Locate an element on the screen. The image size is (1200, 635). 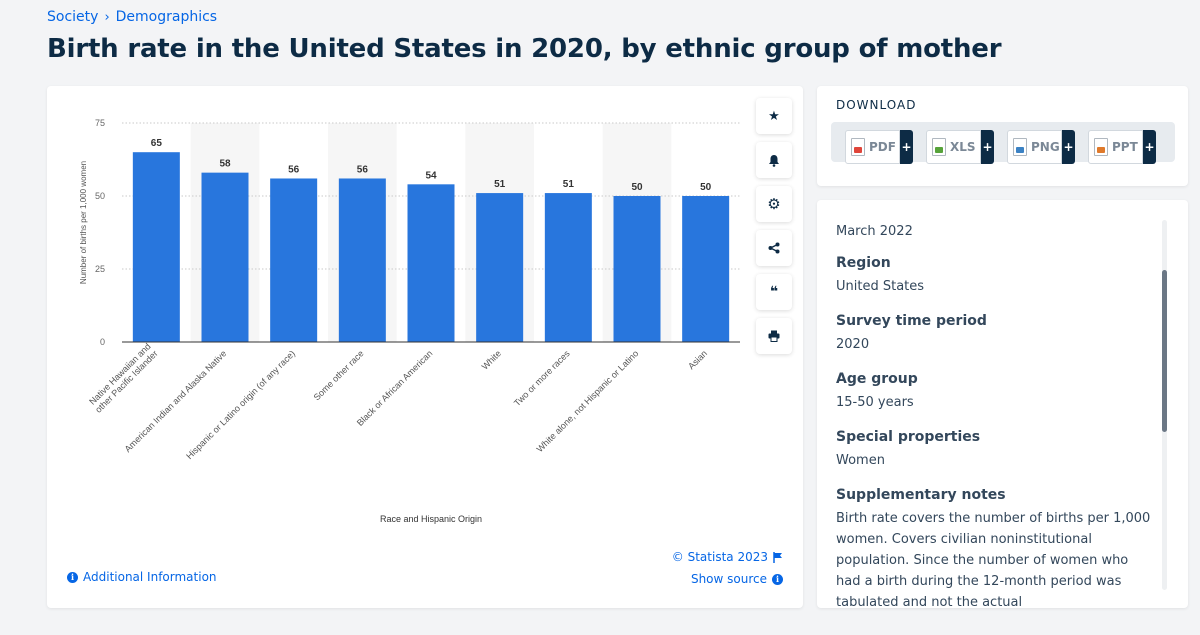
star-icon: ★ is located at coordinates (774, 116).